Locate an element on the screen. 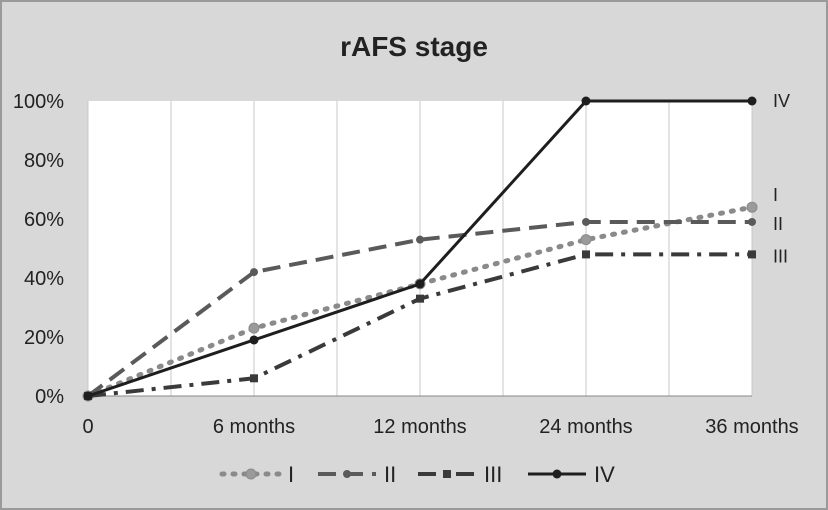 The height and width of the screenshot is (510, 828). y-tick-label: 100% is located at coordinates (38, 102).